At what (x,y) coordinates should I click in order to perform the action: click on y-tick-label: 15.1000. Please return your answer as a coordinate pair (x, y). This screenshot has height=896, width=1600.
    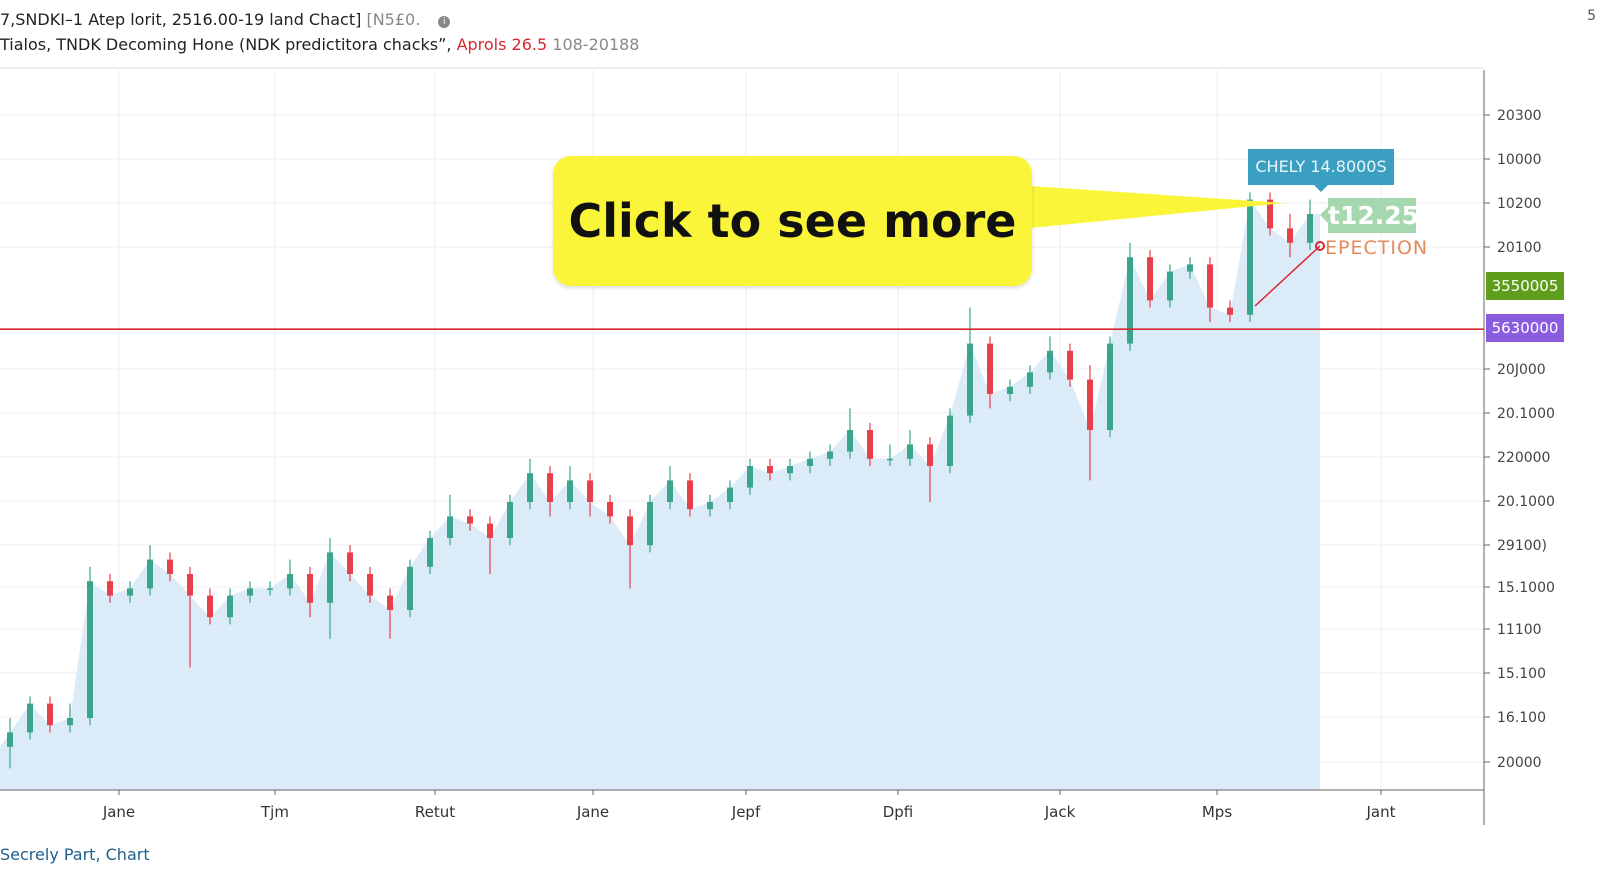
    Looking at the image, I should click on (1526, 588).